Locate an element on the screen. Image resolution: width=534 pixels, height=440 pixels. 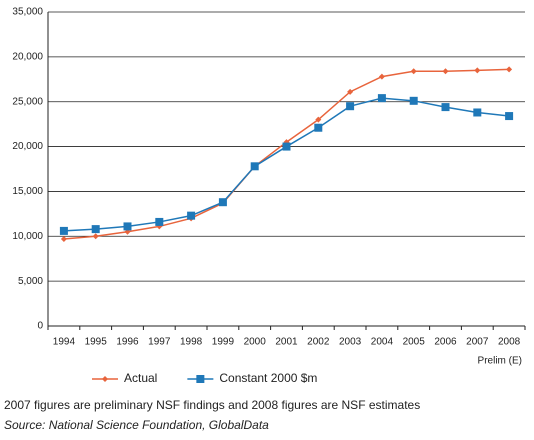
x-tick-label: 1998 is located at coordinates (191, 342).